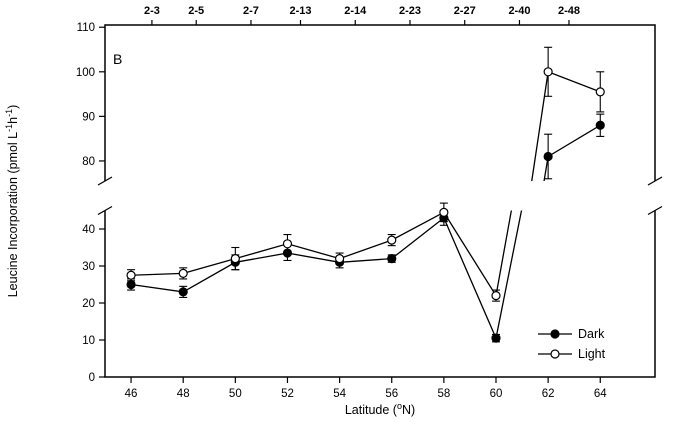  I want to click on svg-text: 2-7, so click(251, 11).